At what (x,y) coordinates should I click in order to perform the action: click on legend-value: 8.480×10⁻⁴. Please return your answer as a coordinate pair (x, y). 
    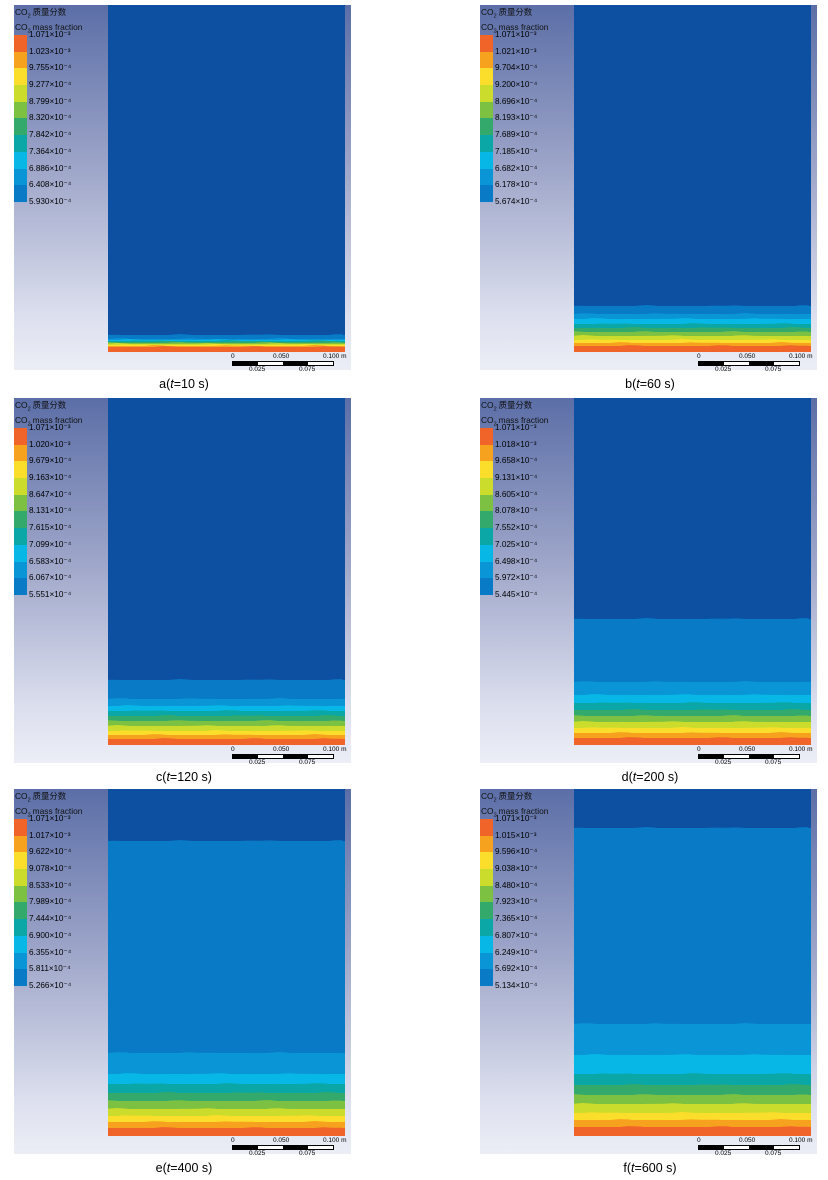
    Looking at the image, I should click on (516, 885).